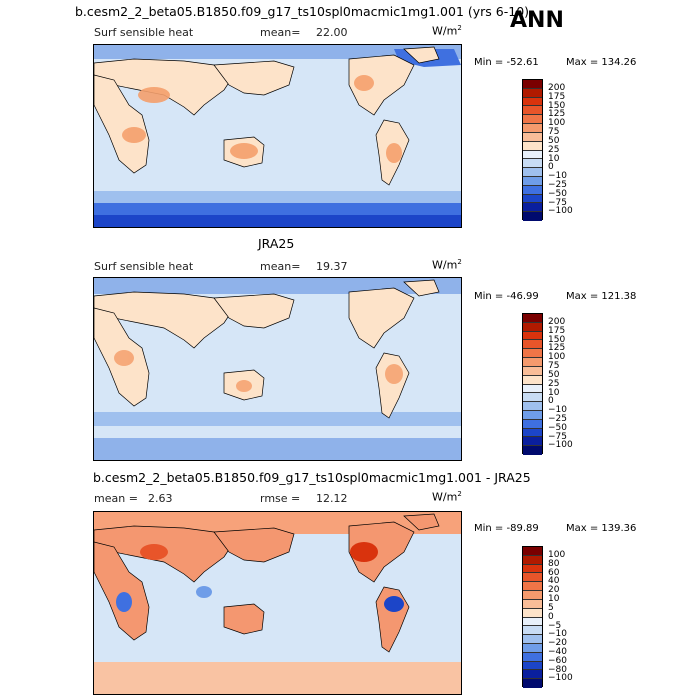  I want to click on panel-2-mean-label: mean=, so click(280, 266).